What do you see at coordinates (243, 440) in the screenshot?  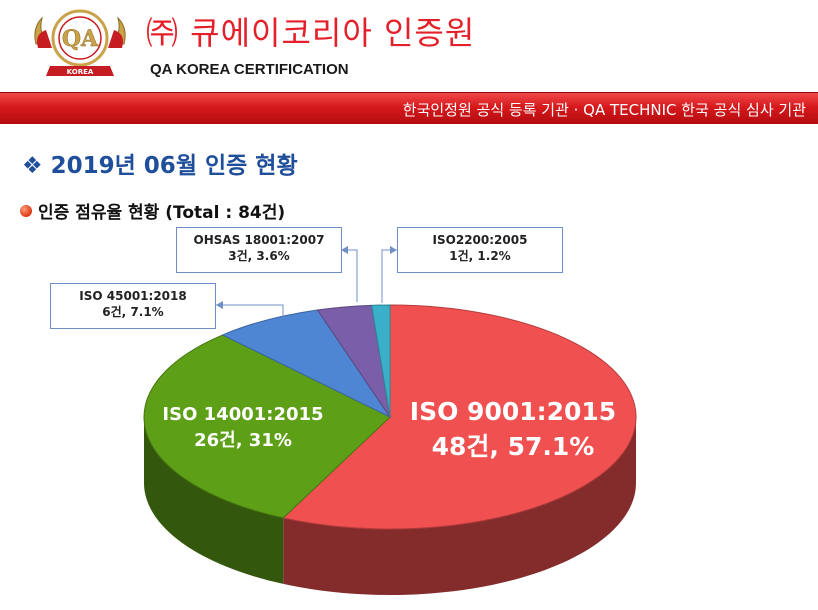 I see `slice-label-count-1: 26건, 31%` at bounding box center [243, 440].